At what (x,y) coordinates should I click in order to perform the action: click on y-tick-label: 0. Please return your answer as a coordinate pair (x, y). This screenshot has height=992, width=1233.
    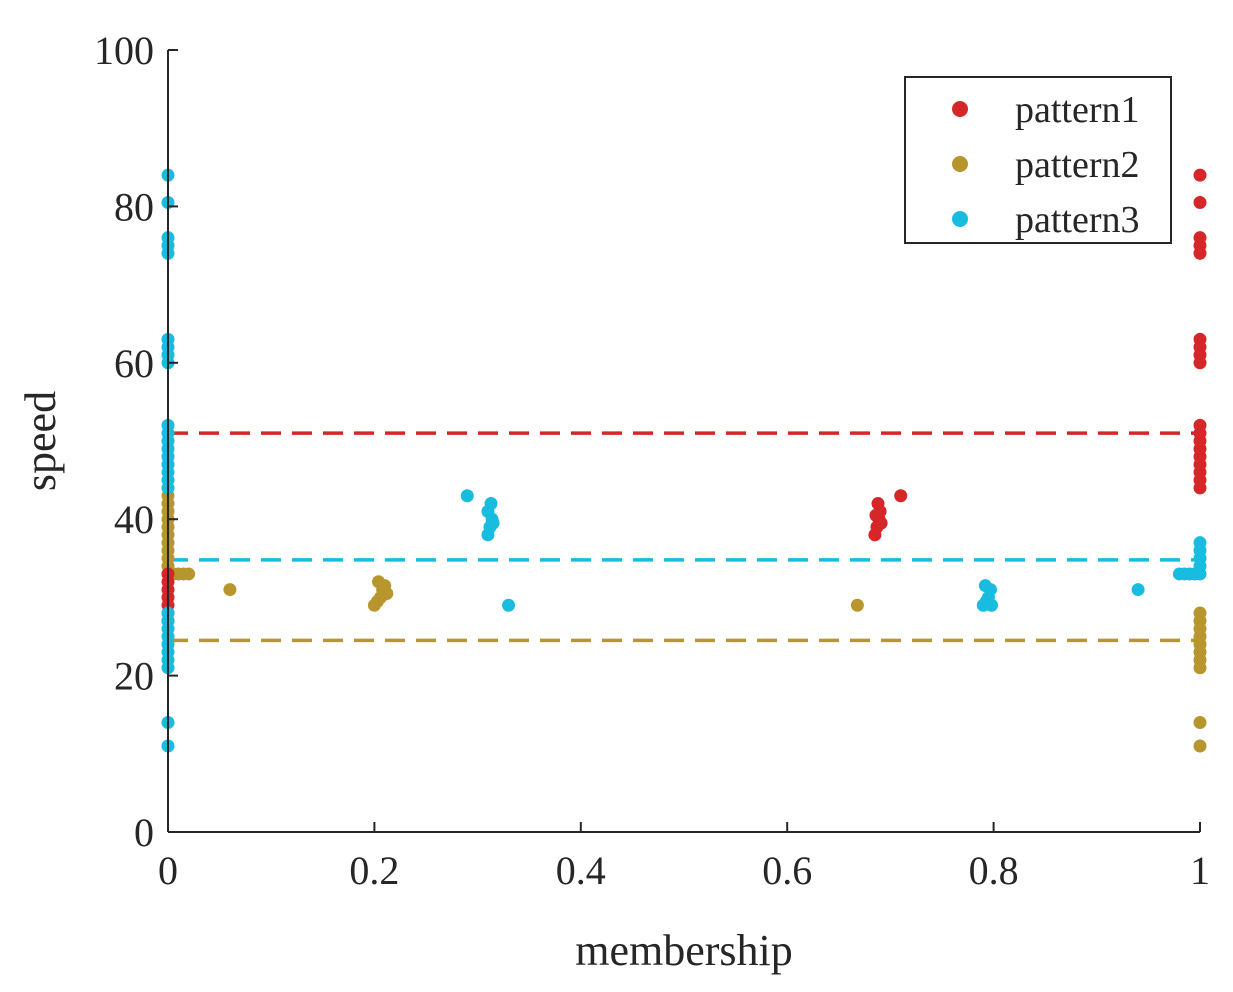
    Looking at the image, I should click on (144, 832).